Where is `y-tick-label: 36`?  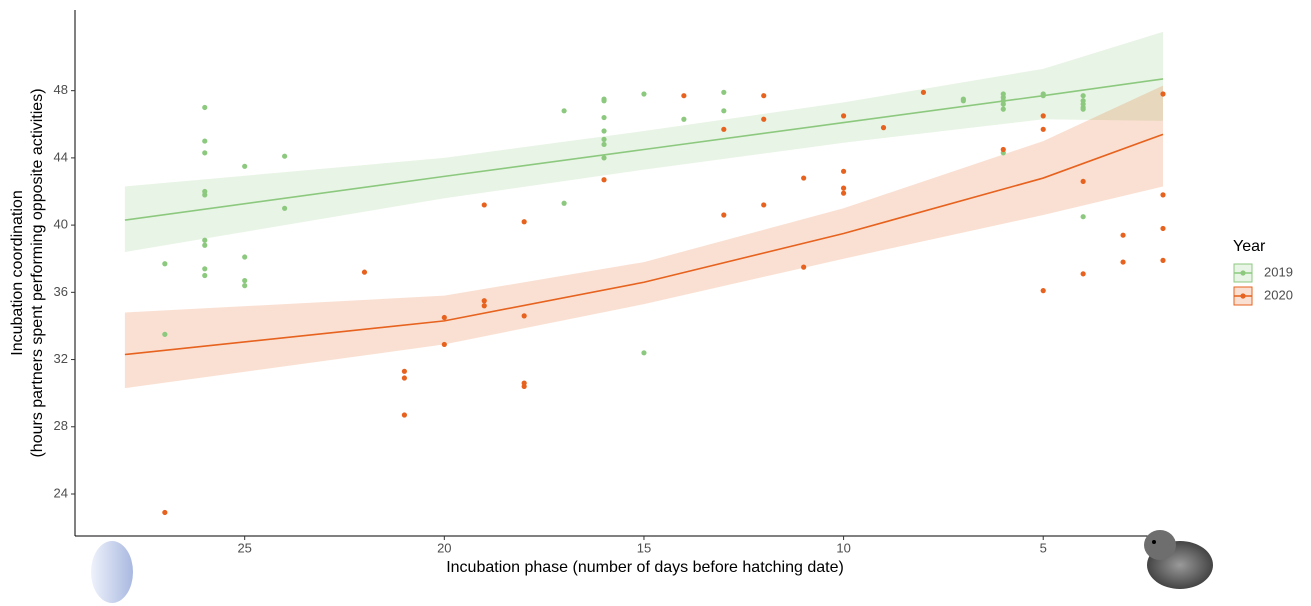
y-tick-label: 36 is located at coordinates (61, 291).